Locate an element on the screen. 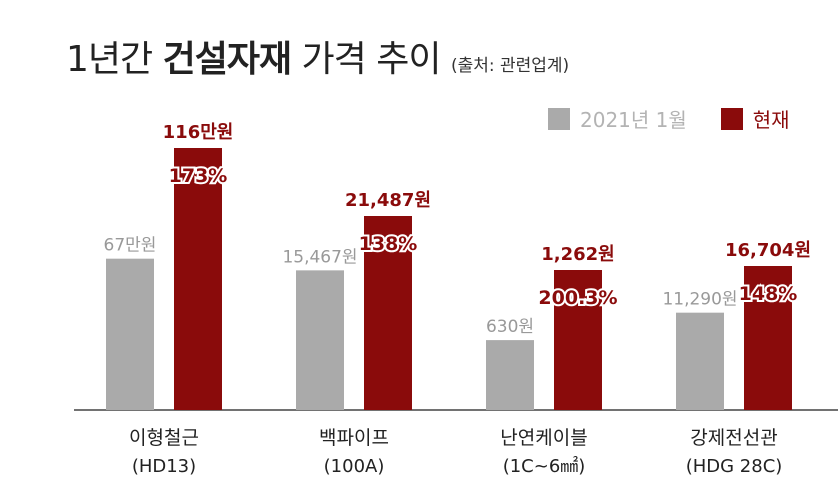  category-label-2: 난연케이블 is located at coordinates (543, 438).